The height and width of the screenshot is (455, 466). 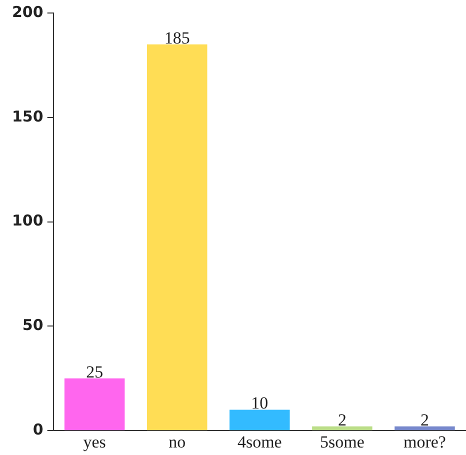 I want to click on data-label: 185, so click(x=177, y=38).